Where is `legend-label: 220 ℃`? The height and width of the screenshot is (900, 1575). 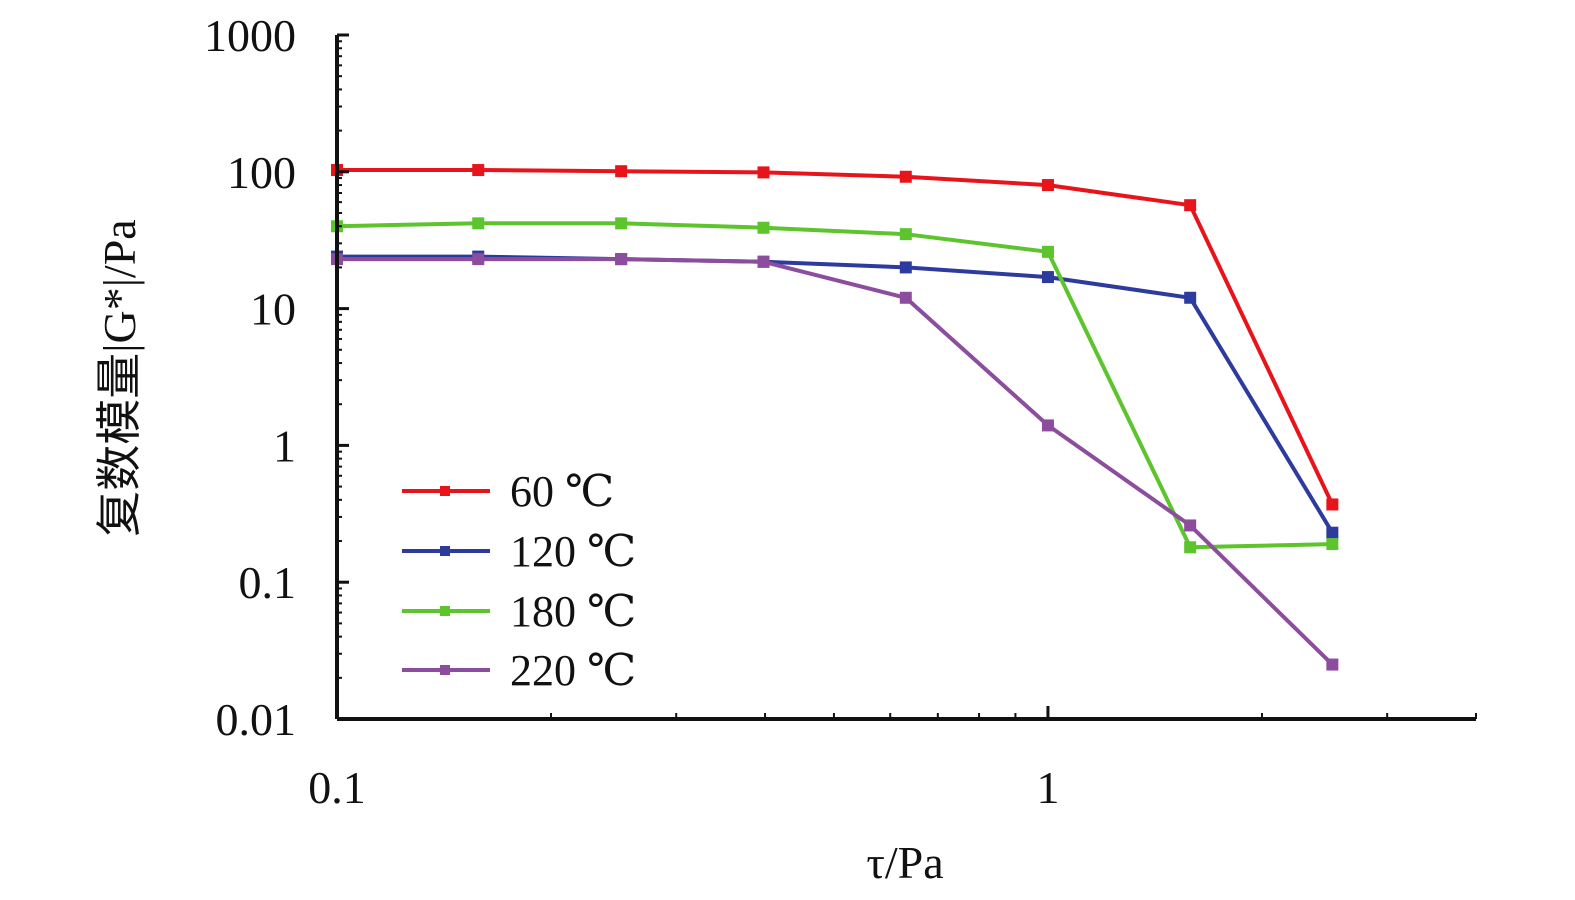
legend-label: 220 ℃ is located at coordinates (573, 670).